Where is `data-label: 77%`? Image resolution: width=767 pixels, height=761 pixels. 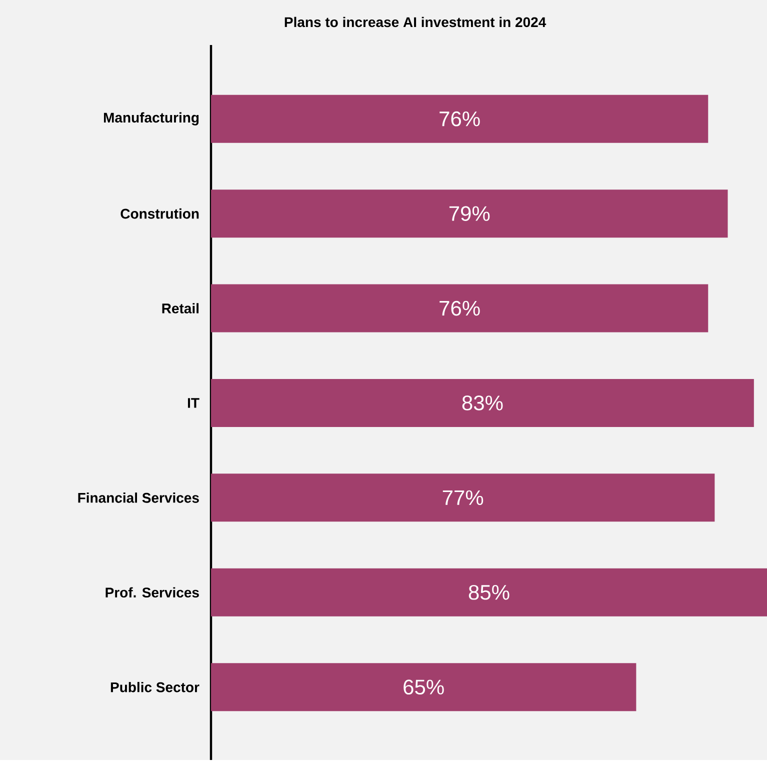
data-label: 77% is located at coordinates (463, 497).